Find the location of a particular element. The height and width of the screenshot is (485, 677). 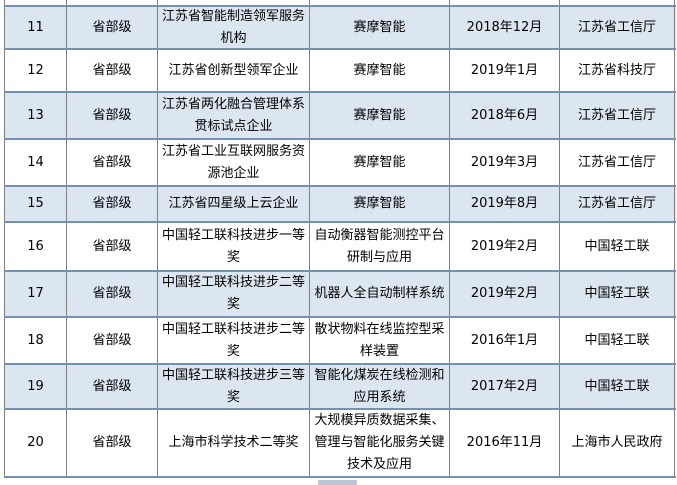

cell-no: 20 is located at coordinates (35, 443).